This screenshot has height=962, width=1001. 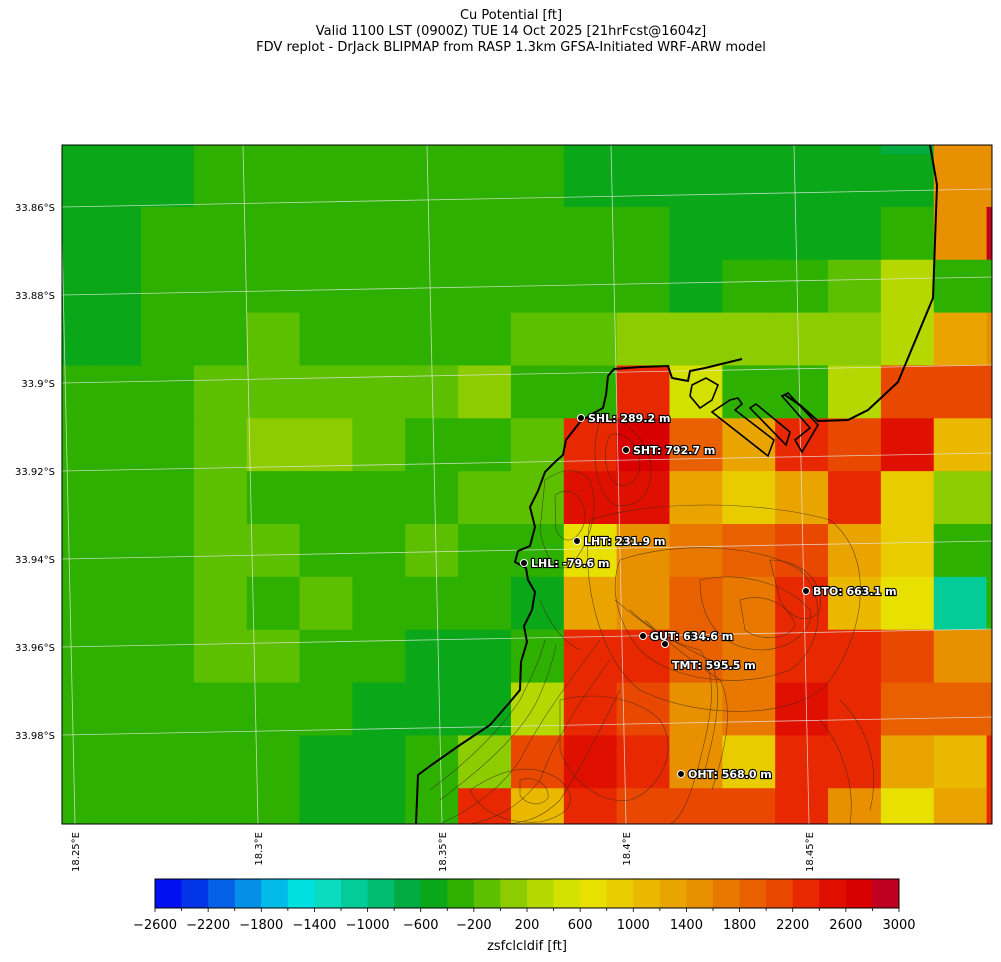 What do you see at coordinates (155, 925) in the screenshot?
I see `colorbar-tick-label: −2600` at bounding box center [155, 925].